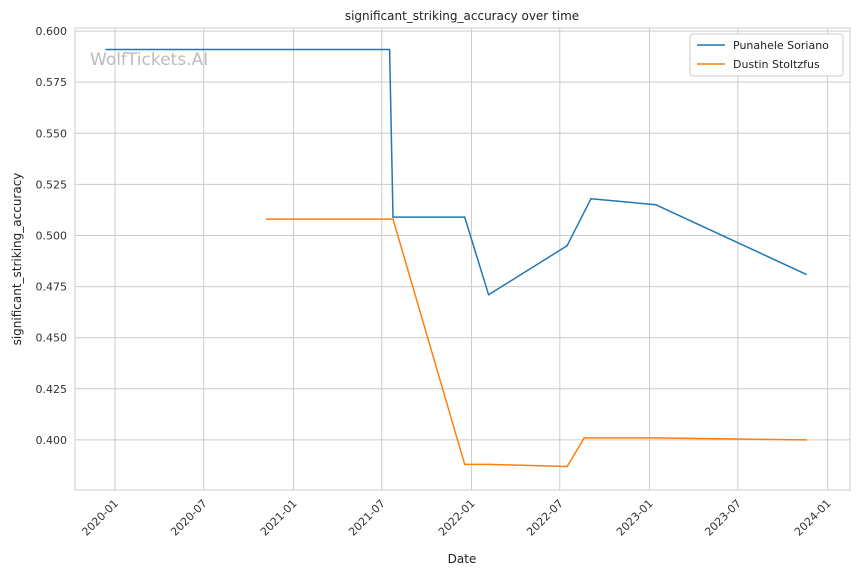 This screenshot has width=862, height=575. I want to click on x-tick-label: 2023-07, so click(723, 518).